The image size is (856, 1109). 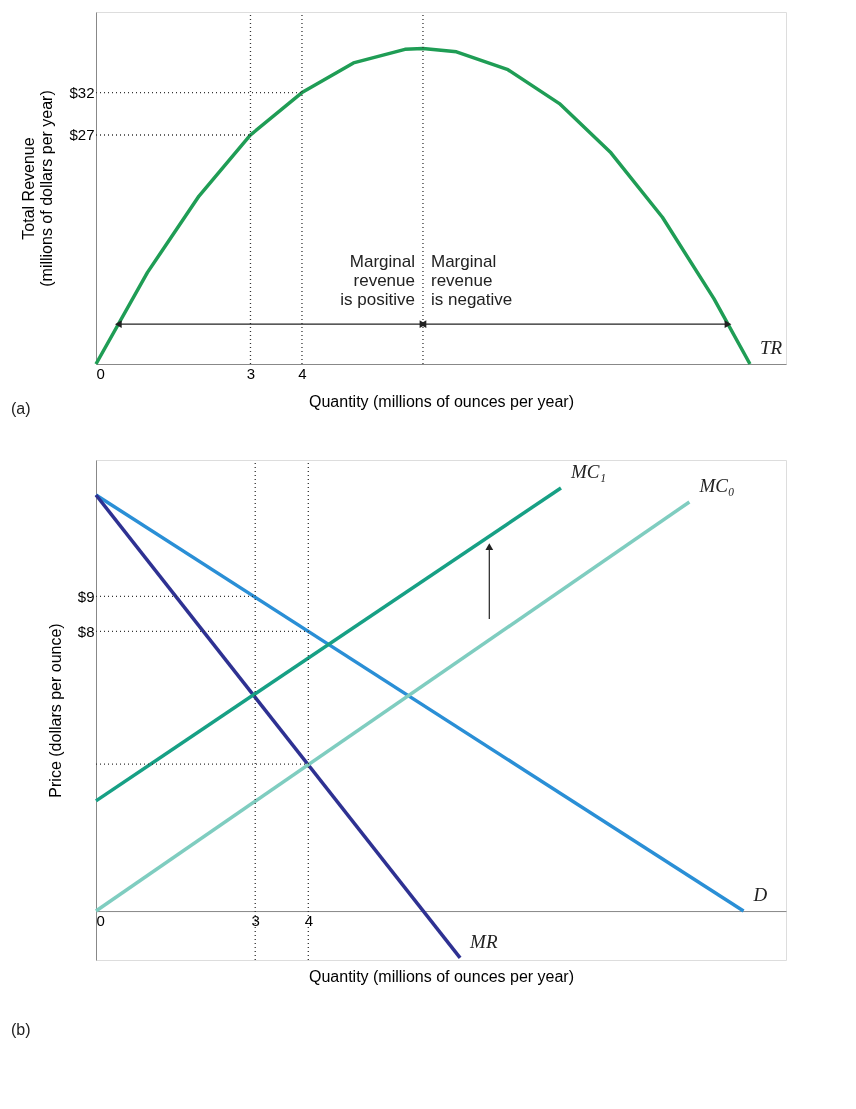 What do you see at coordinates (38, 188) in the screenshot?
I see `y-axis-title: Total Revenue (millions of dollars per year)` at bounding box center [38, 188].